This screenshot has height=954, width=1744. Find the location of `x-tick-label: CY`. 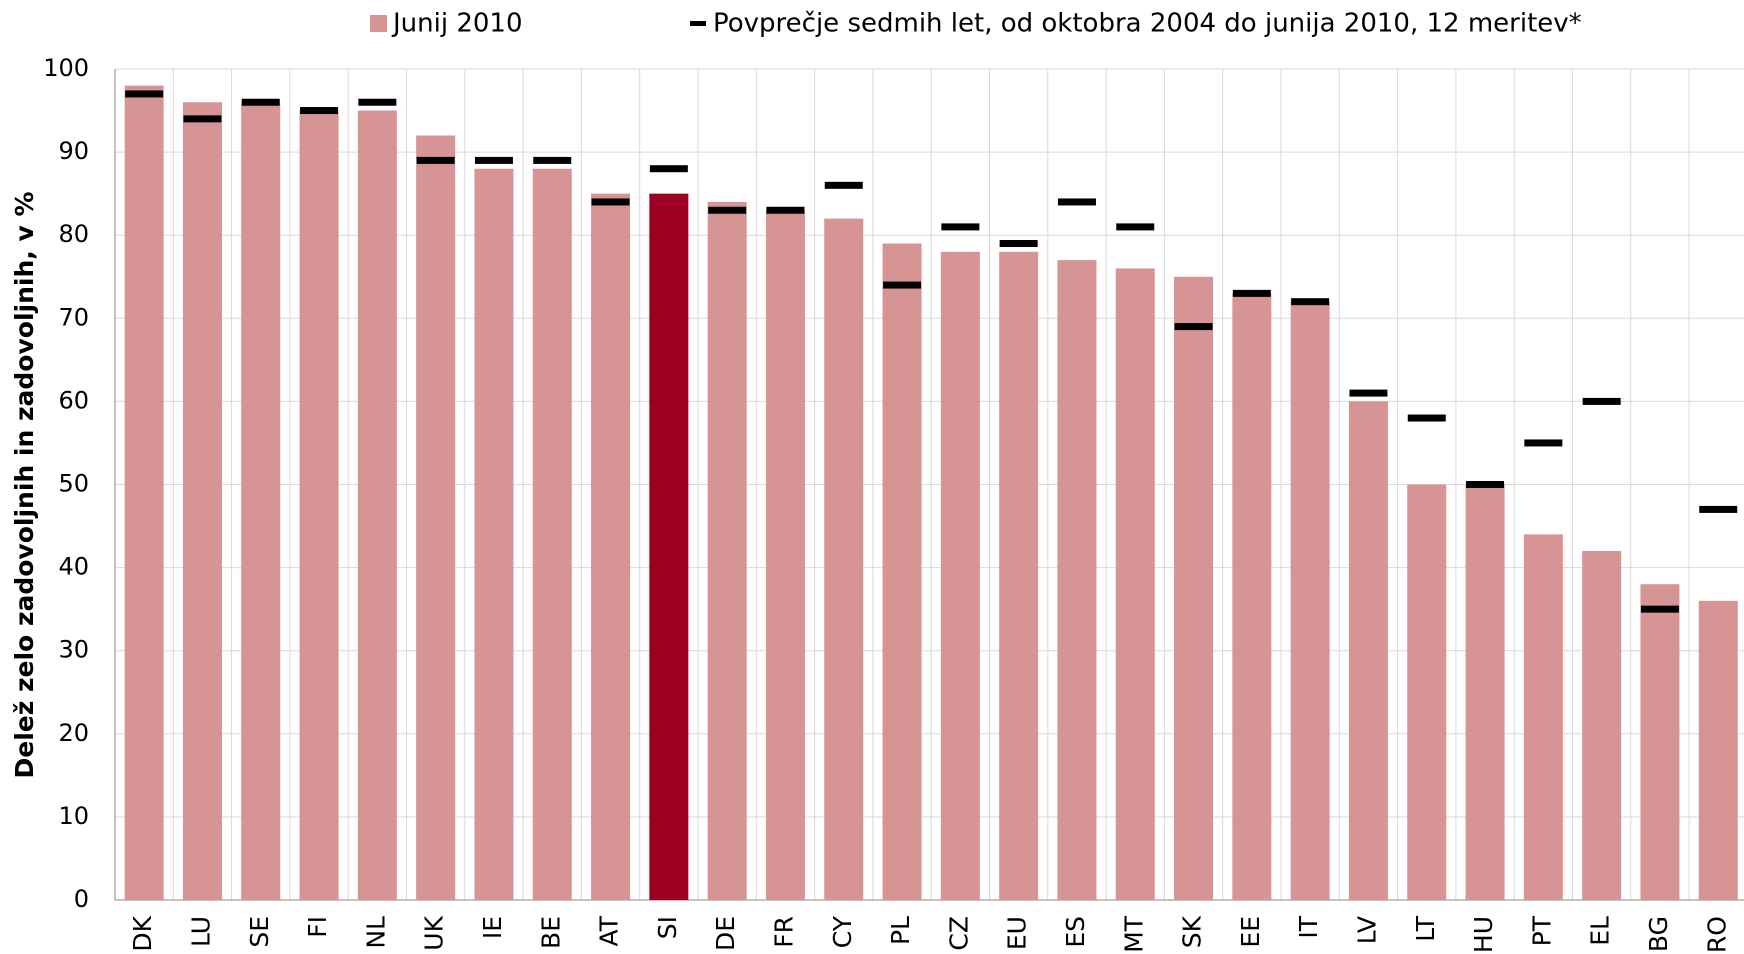

x-tick-label: CY is located at coordinates (842, 931).